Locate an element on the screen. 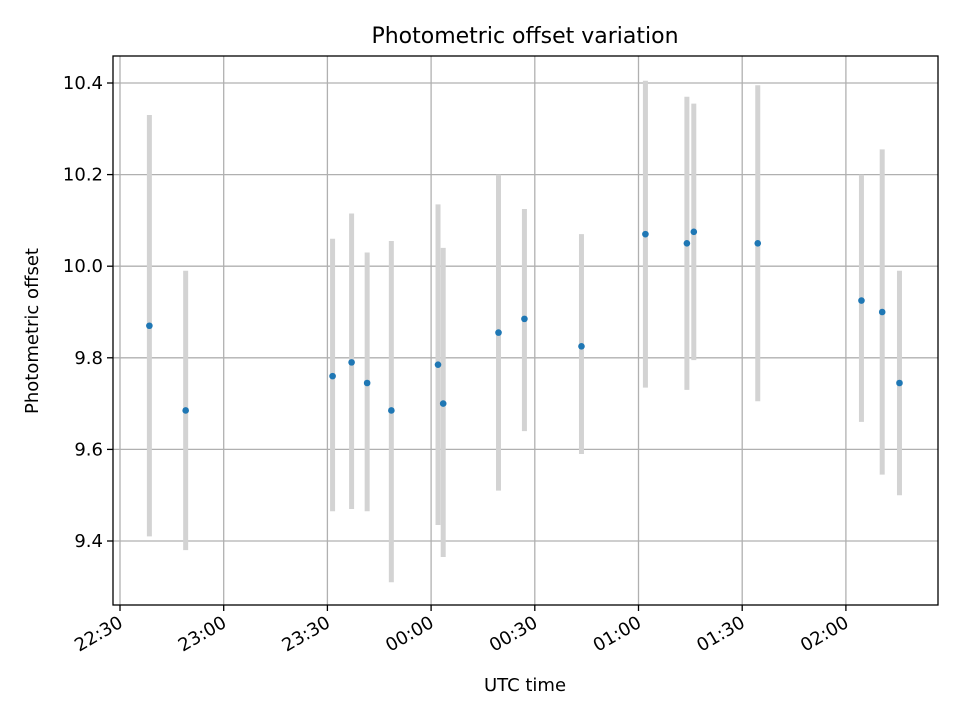 The image size is (960, 720). y-axis-label: Photometric offset is located at coordinates (32, 331).